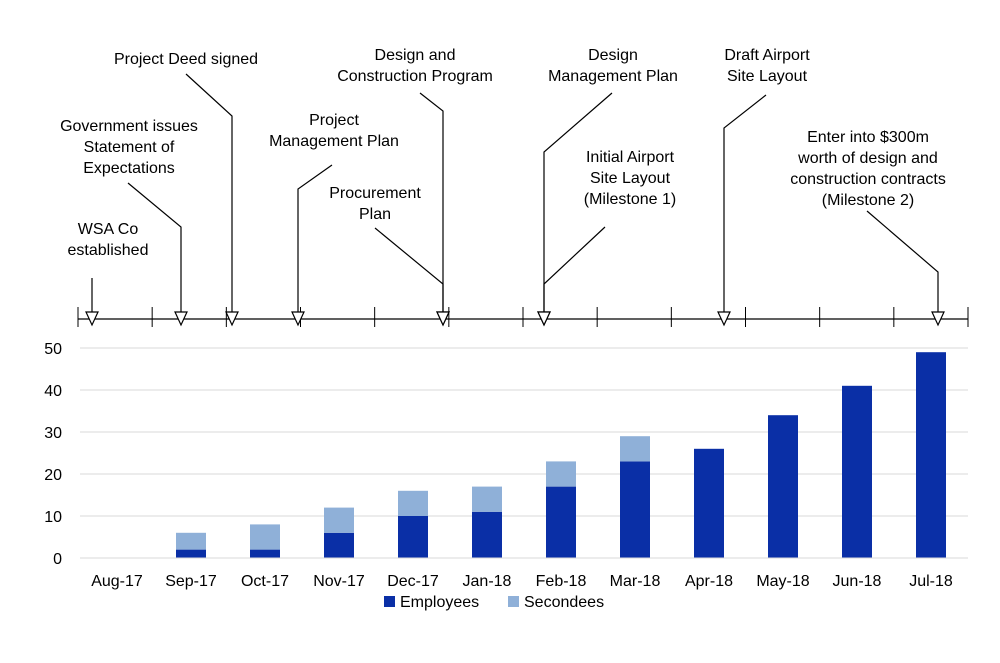  Describe the element at coordinates (494, 602) in the screenshot. I see `legend: Employees Secondees` at that location.